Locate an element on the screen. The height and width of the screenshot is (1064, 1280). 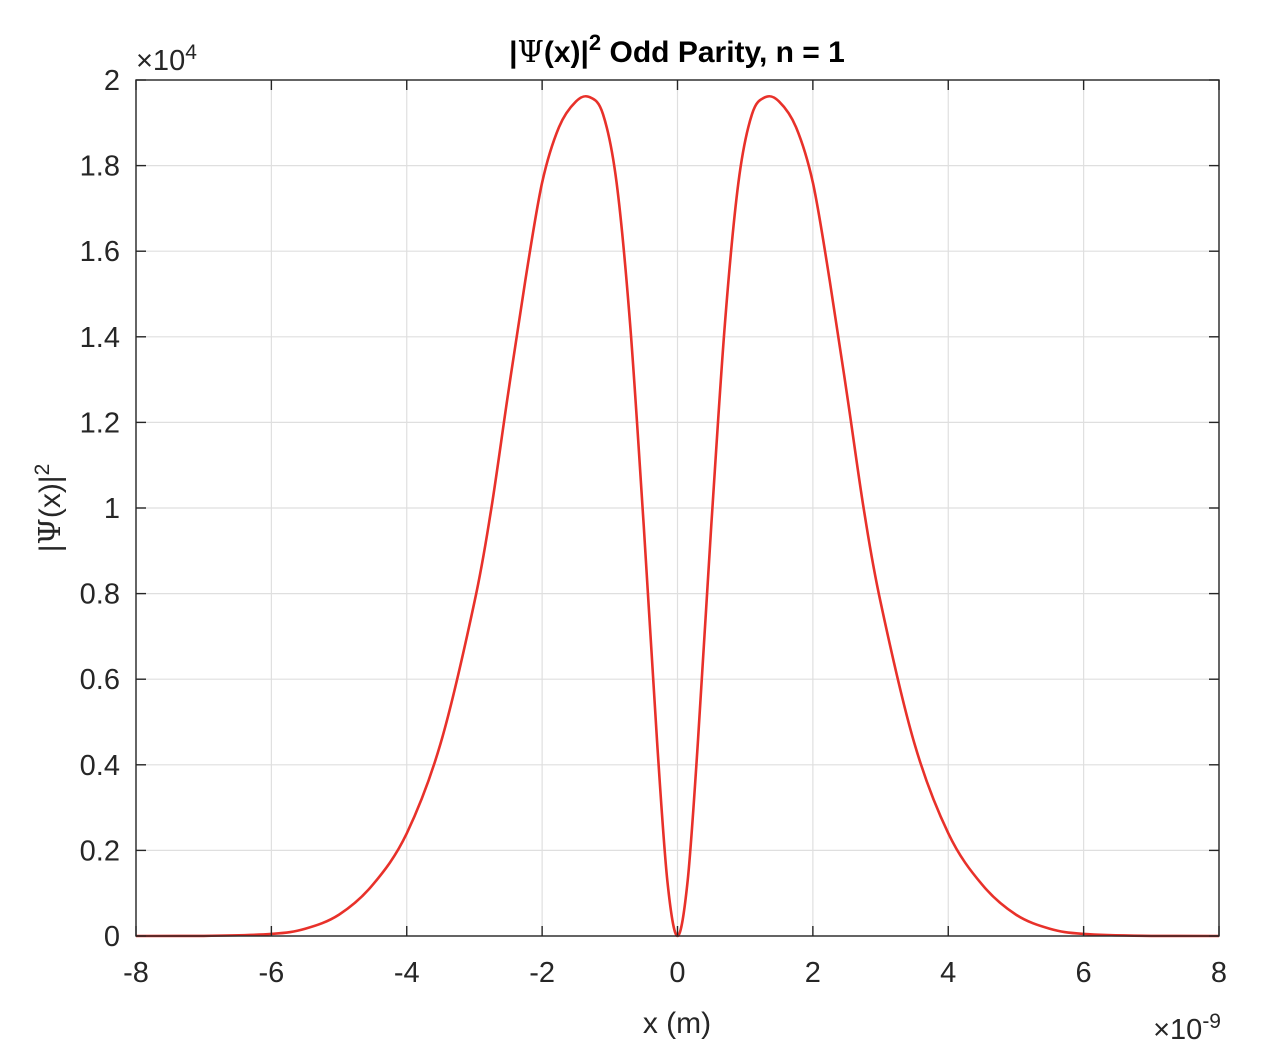
y-tick-label: 1.8 is located at coordinates (100, 167).